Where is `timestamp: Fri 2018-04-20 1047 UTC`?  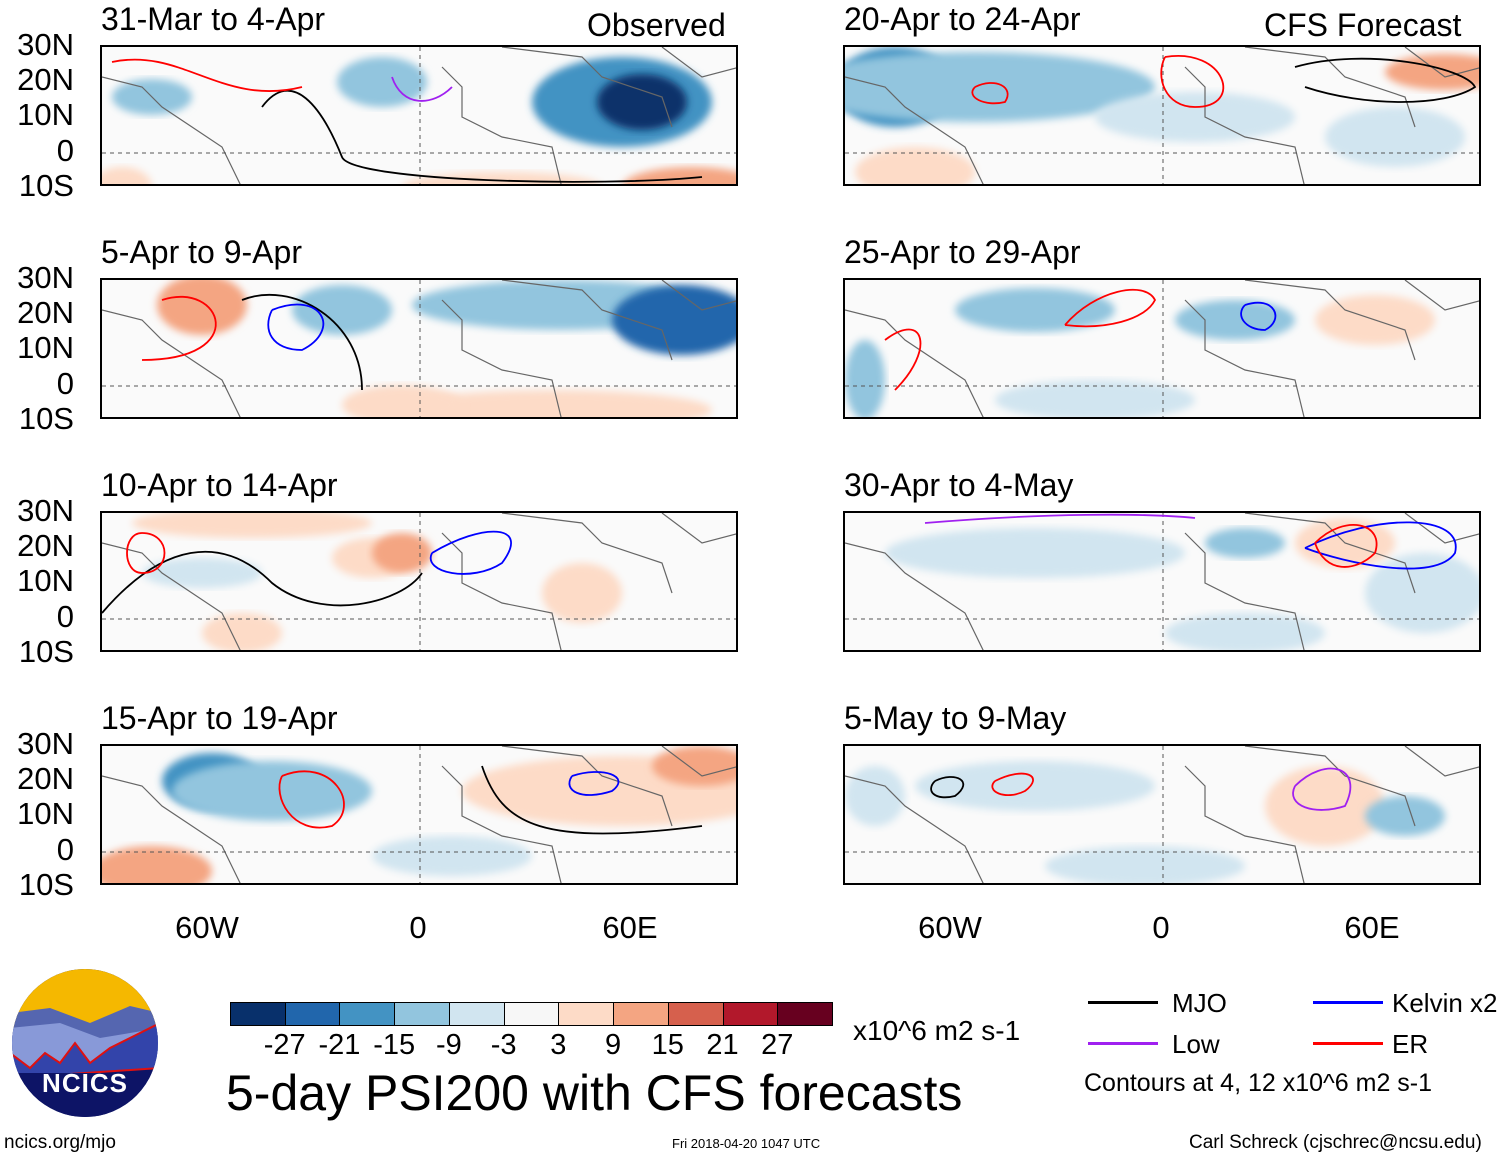 timestamp: Fri 2018-04-20 1047 UTC is located at coordinates (746, 1143).